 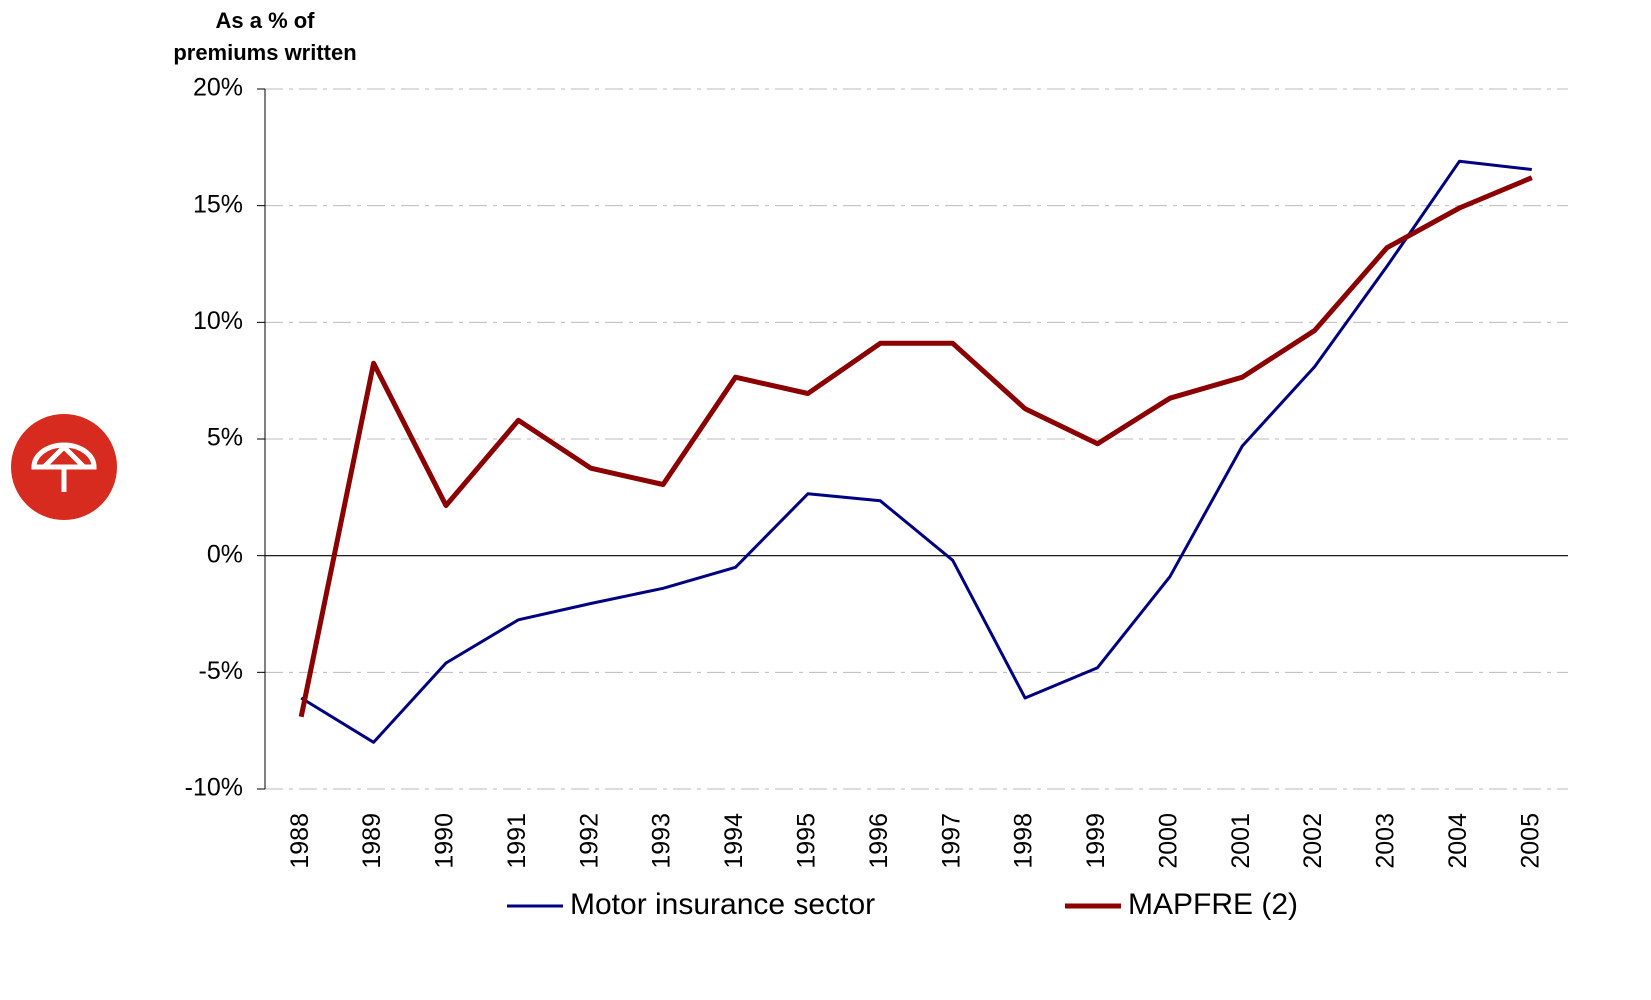 I want to click on x-tick-label: 1999, so click(x=1096, y=841).